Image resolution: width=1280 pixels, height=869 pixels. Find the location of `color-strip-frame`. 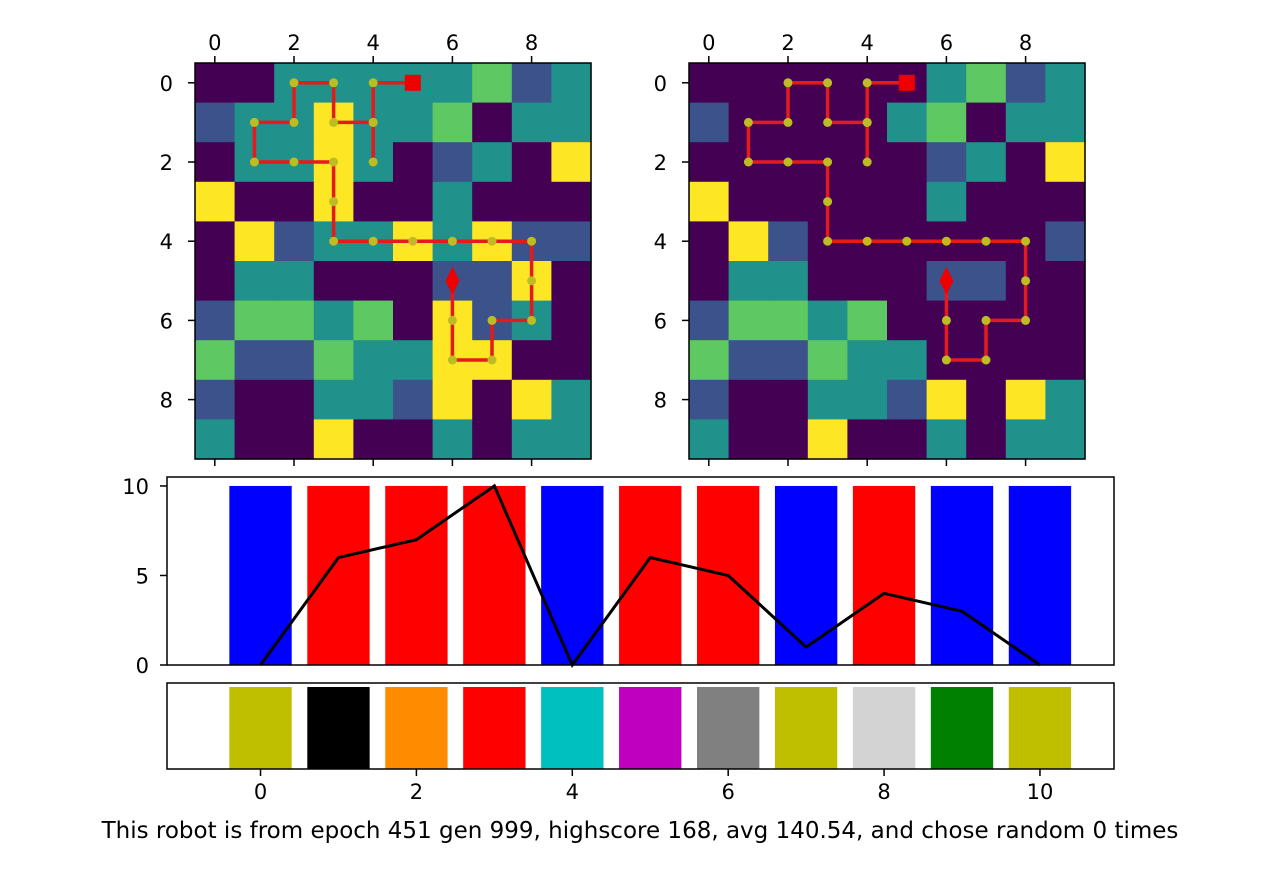

color-strip-frame is located at coordinates (640, 726).